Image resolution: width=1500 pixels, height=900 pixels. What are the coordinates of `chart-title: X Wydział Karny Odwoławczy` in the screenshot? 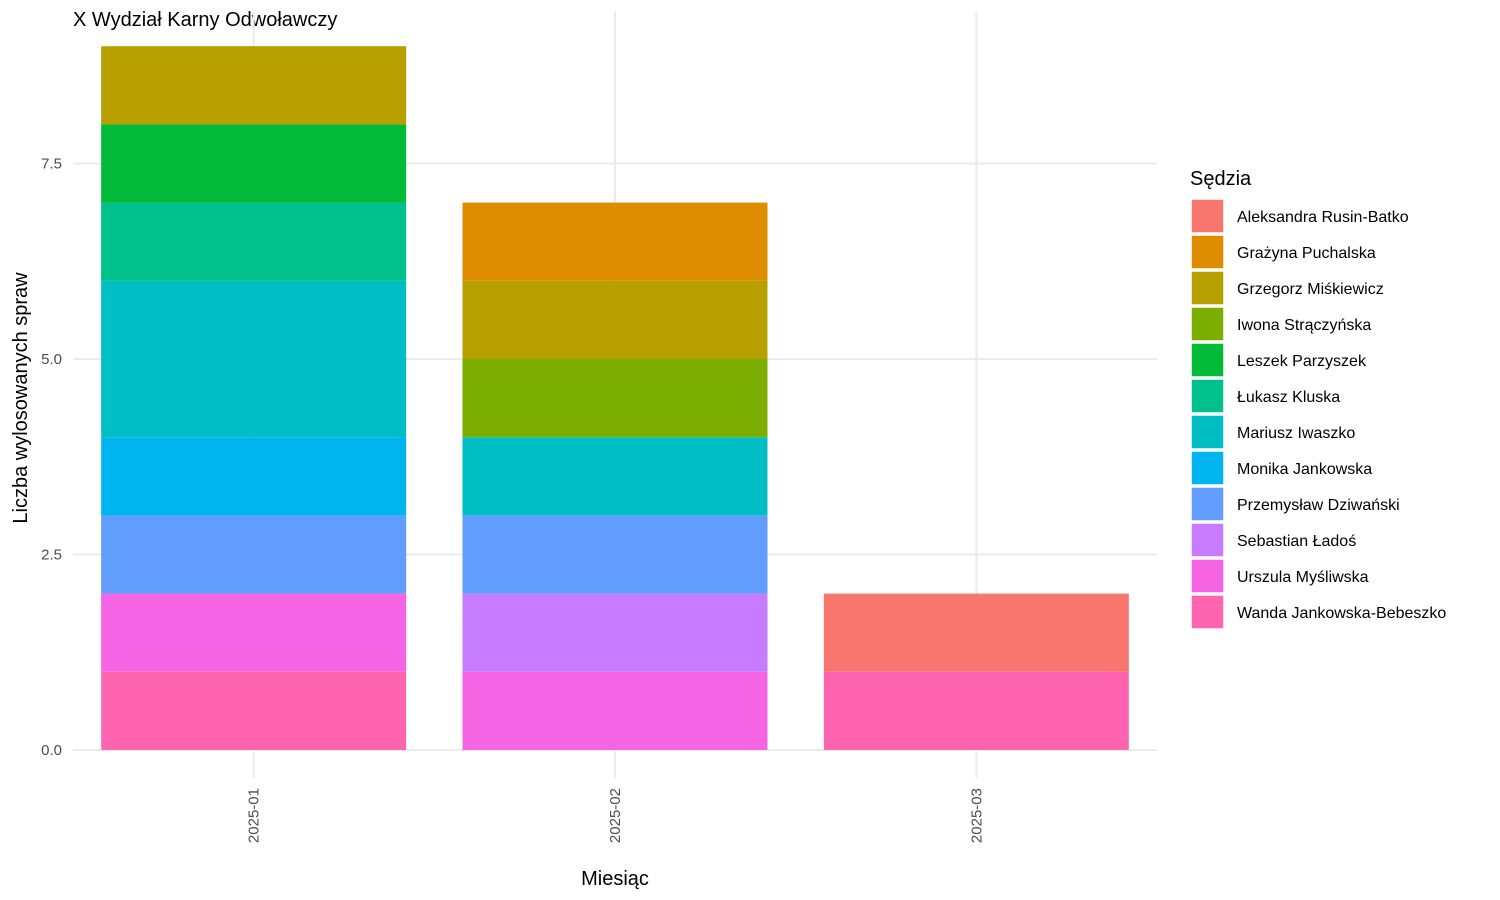 It's located at (205, 20).